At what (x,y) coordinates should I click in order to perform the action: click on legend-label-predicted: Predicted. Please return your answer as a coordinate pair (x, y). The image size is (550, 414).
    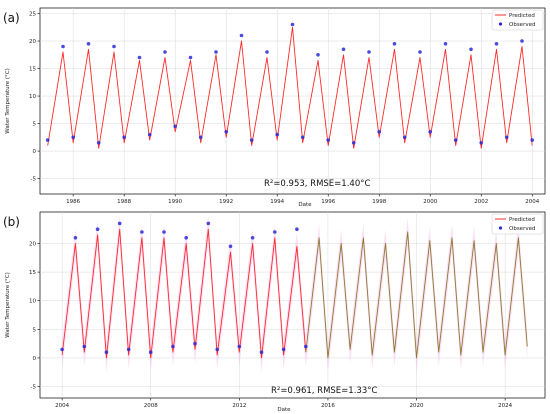
    Looking at the image, I should click on (522, 220).